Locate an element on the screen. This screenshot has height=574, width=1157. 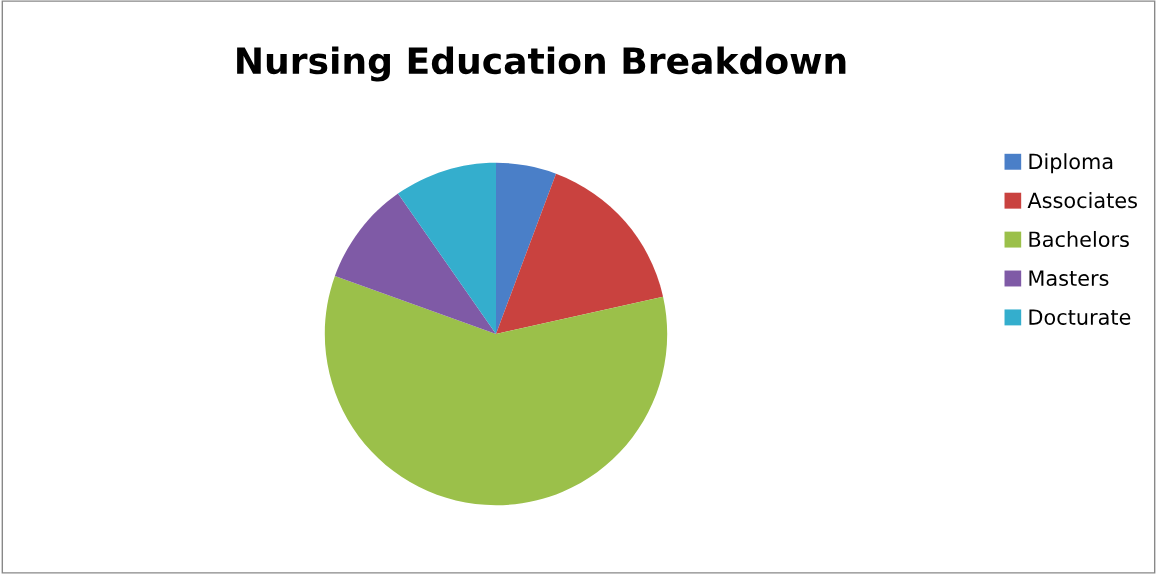
legend-label: Diploma is located at coordinates (1071, 163).